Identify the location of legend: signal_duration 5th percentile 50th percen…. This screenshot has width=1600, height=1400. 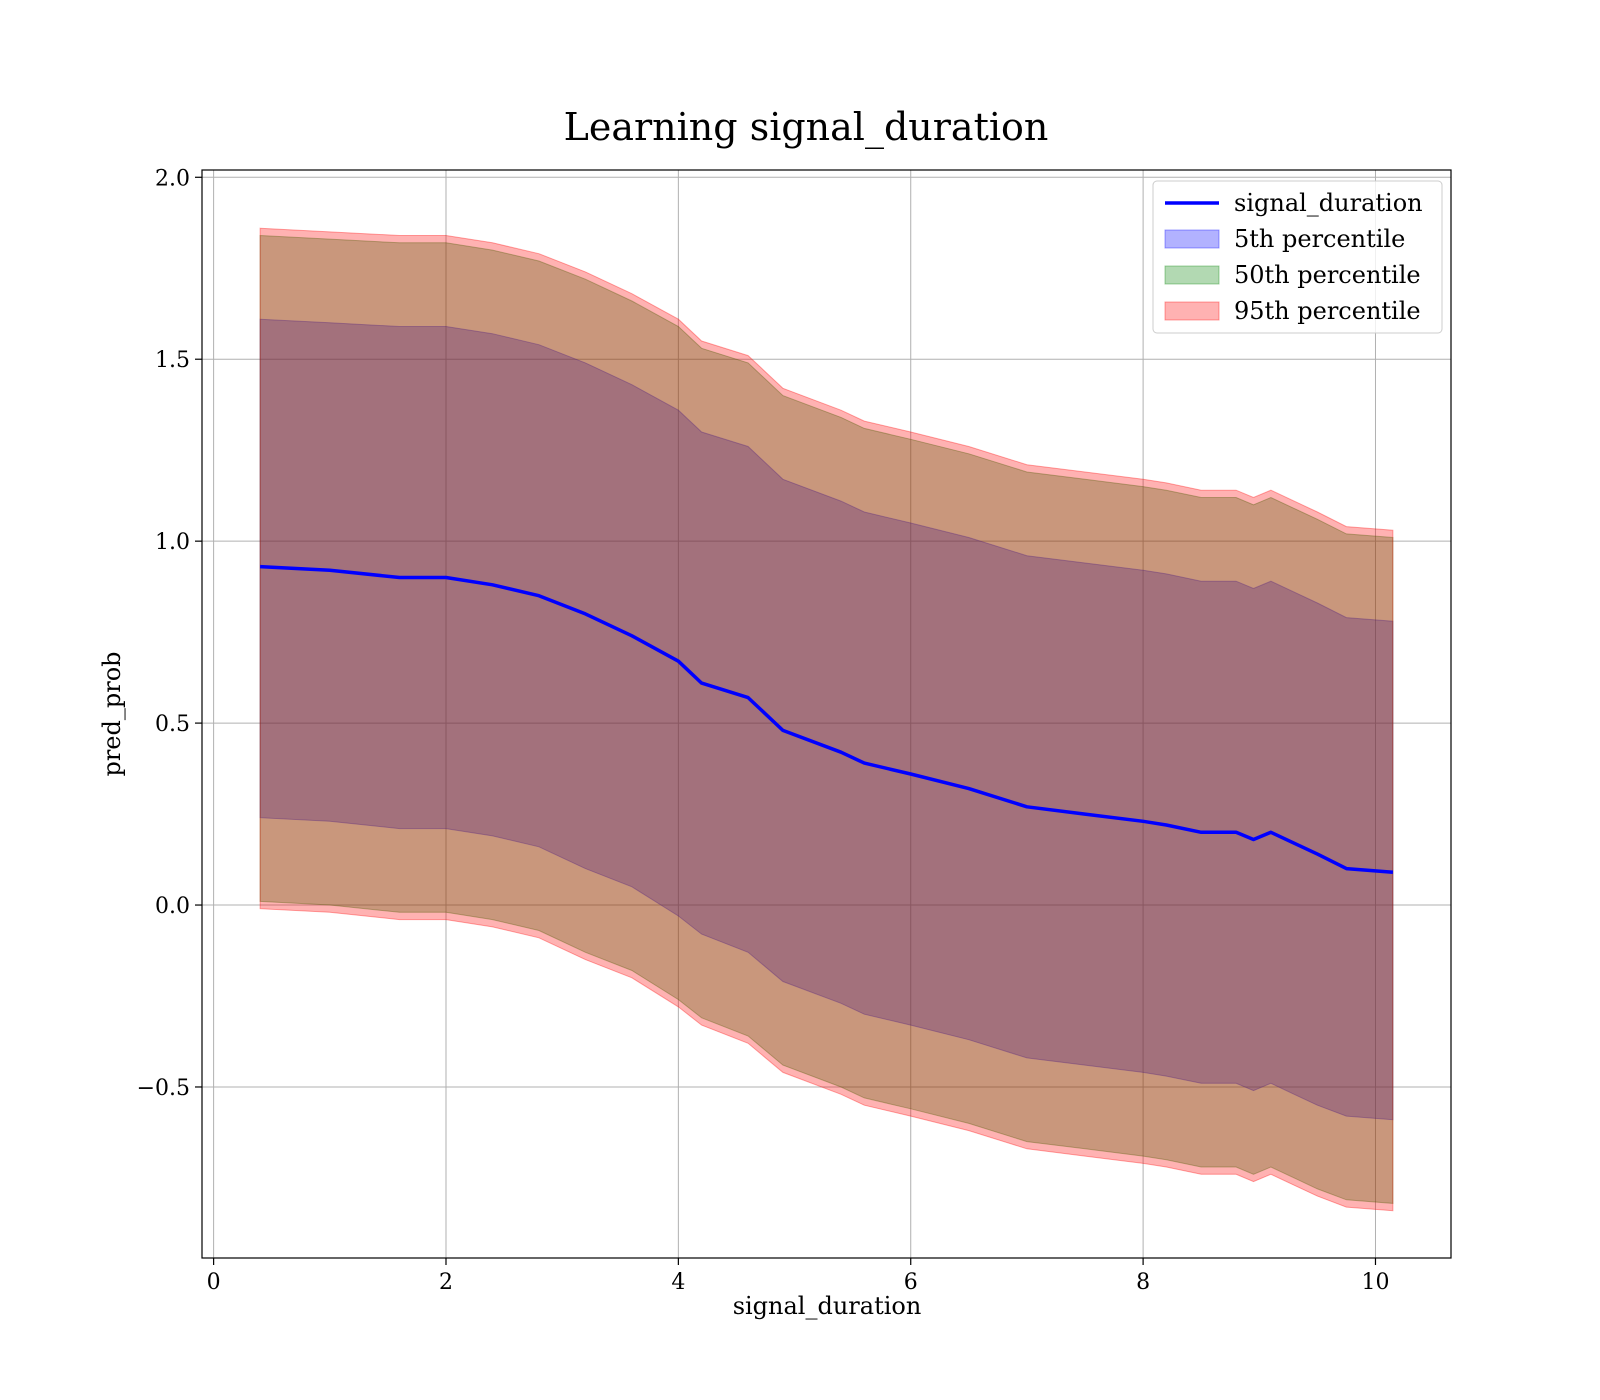
(1297, 257).